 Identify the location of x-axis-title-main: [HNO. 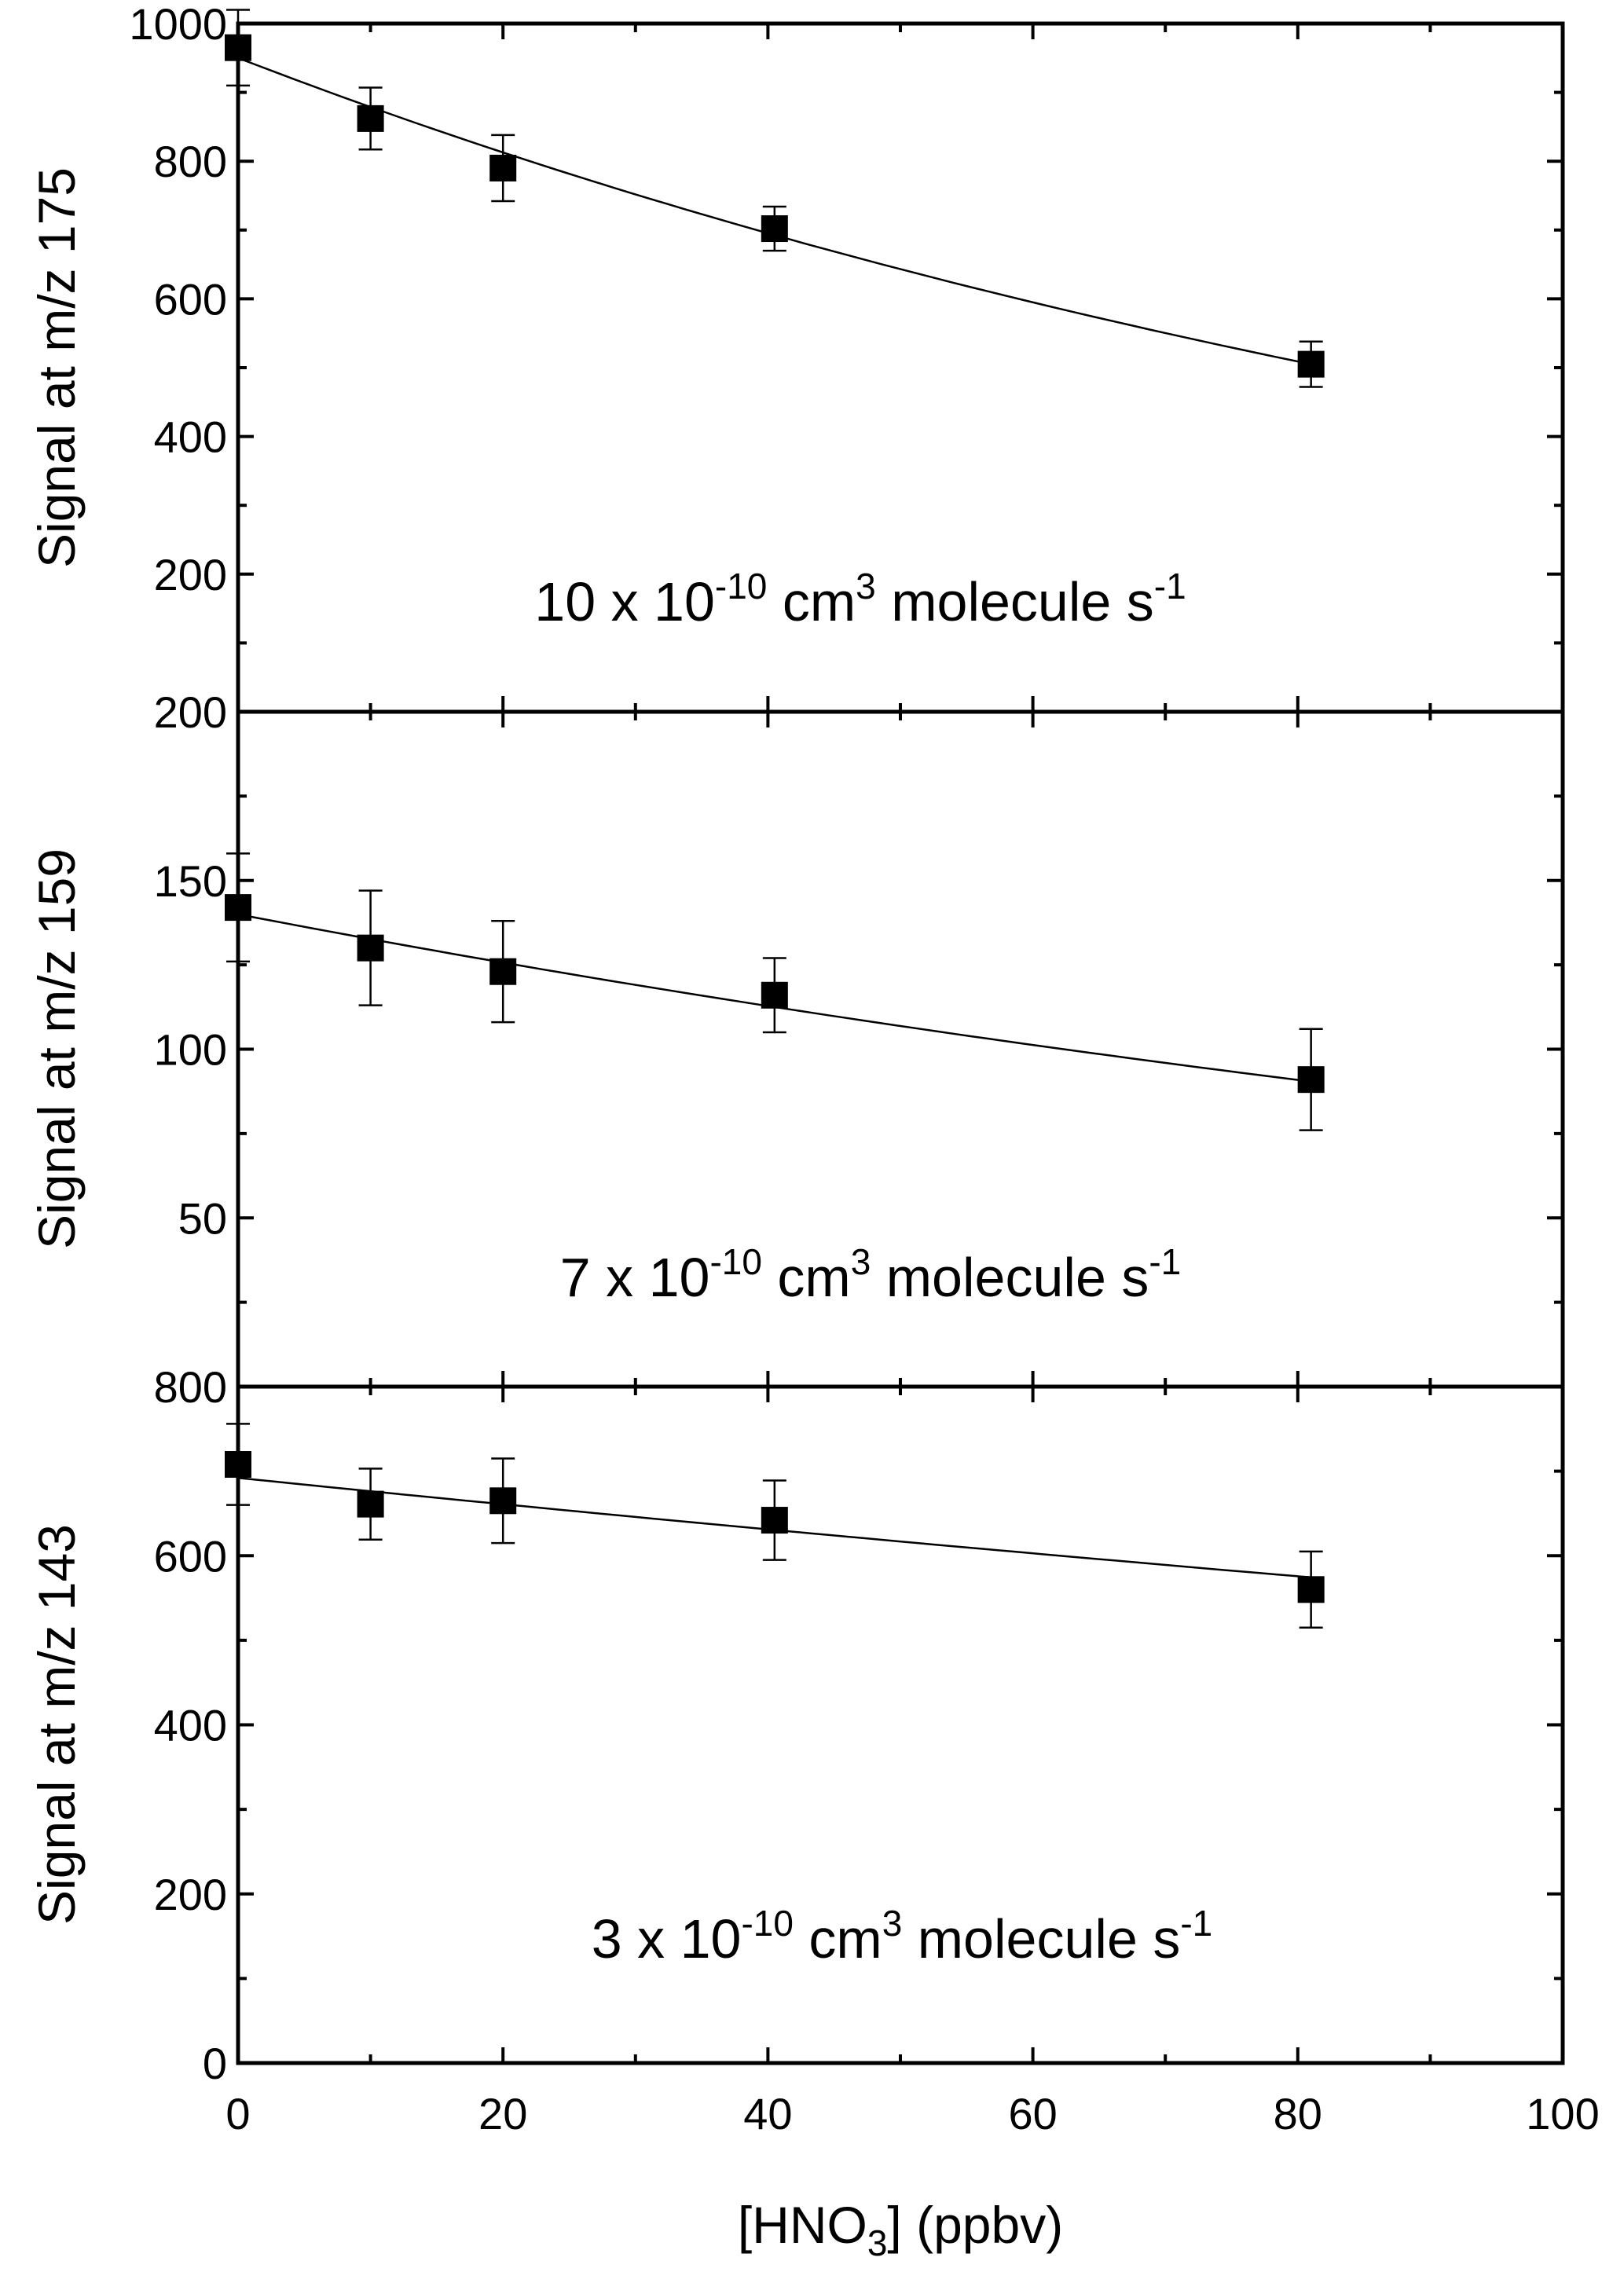
(802, 2225).